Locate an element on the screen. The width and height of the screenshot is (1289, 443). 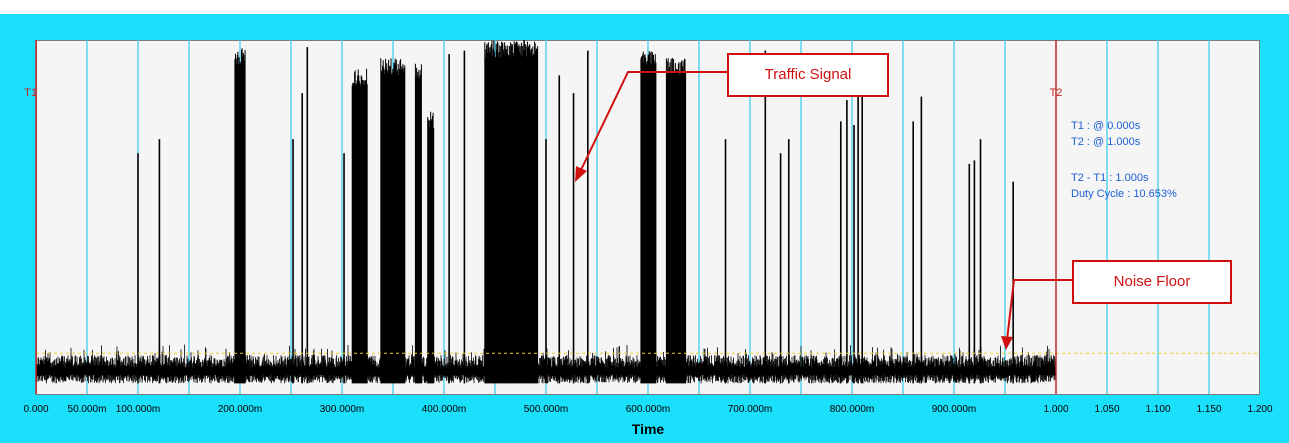
x-tick-label: 1.000 is located at coordinates (1055, 409).